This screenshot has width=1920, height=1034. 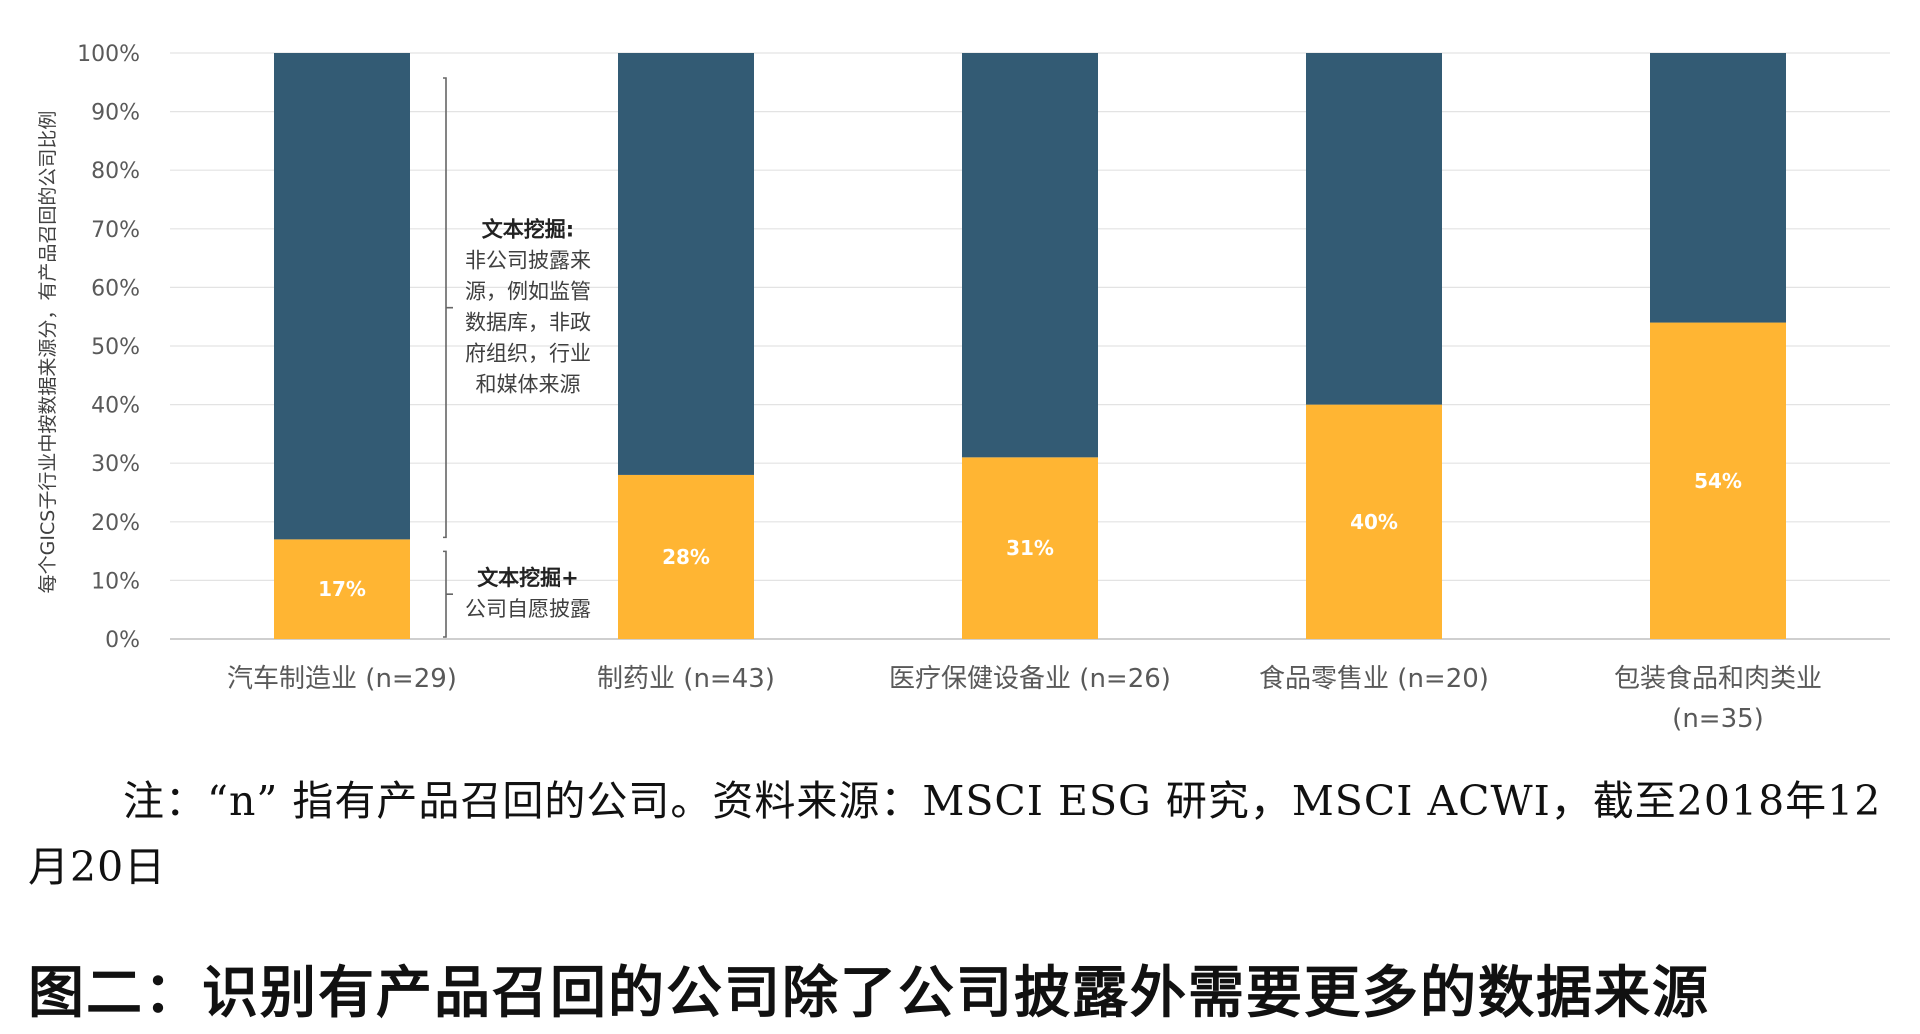 I want to click on annotation-text: 源，例如监管, so click(x=528, y=292).